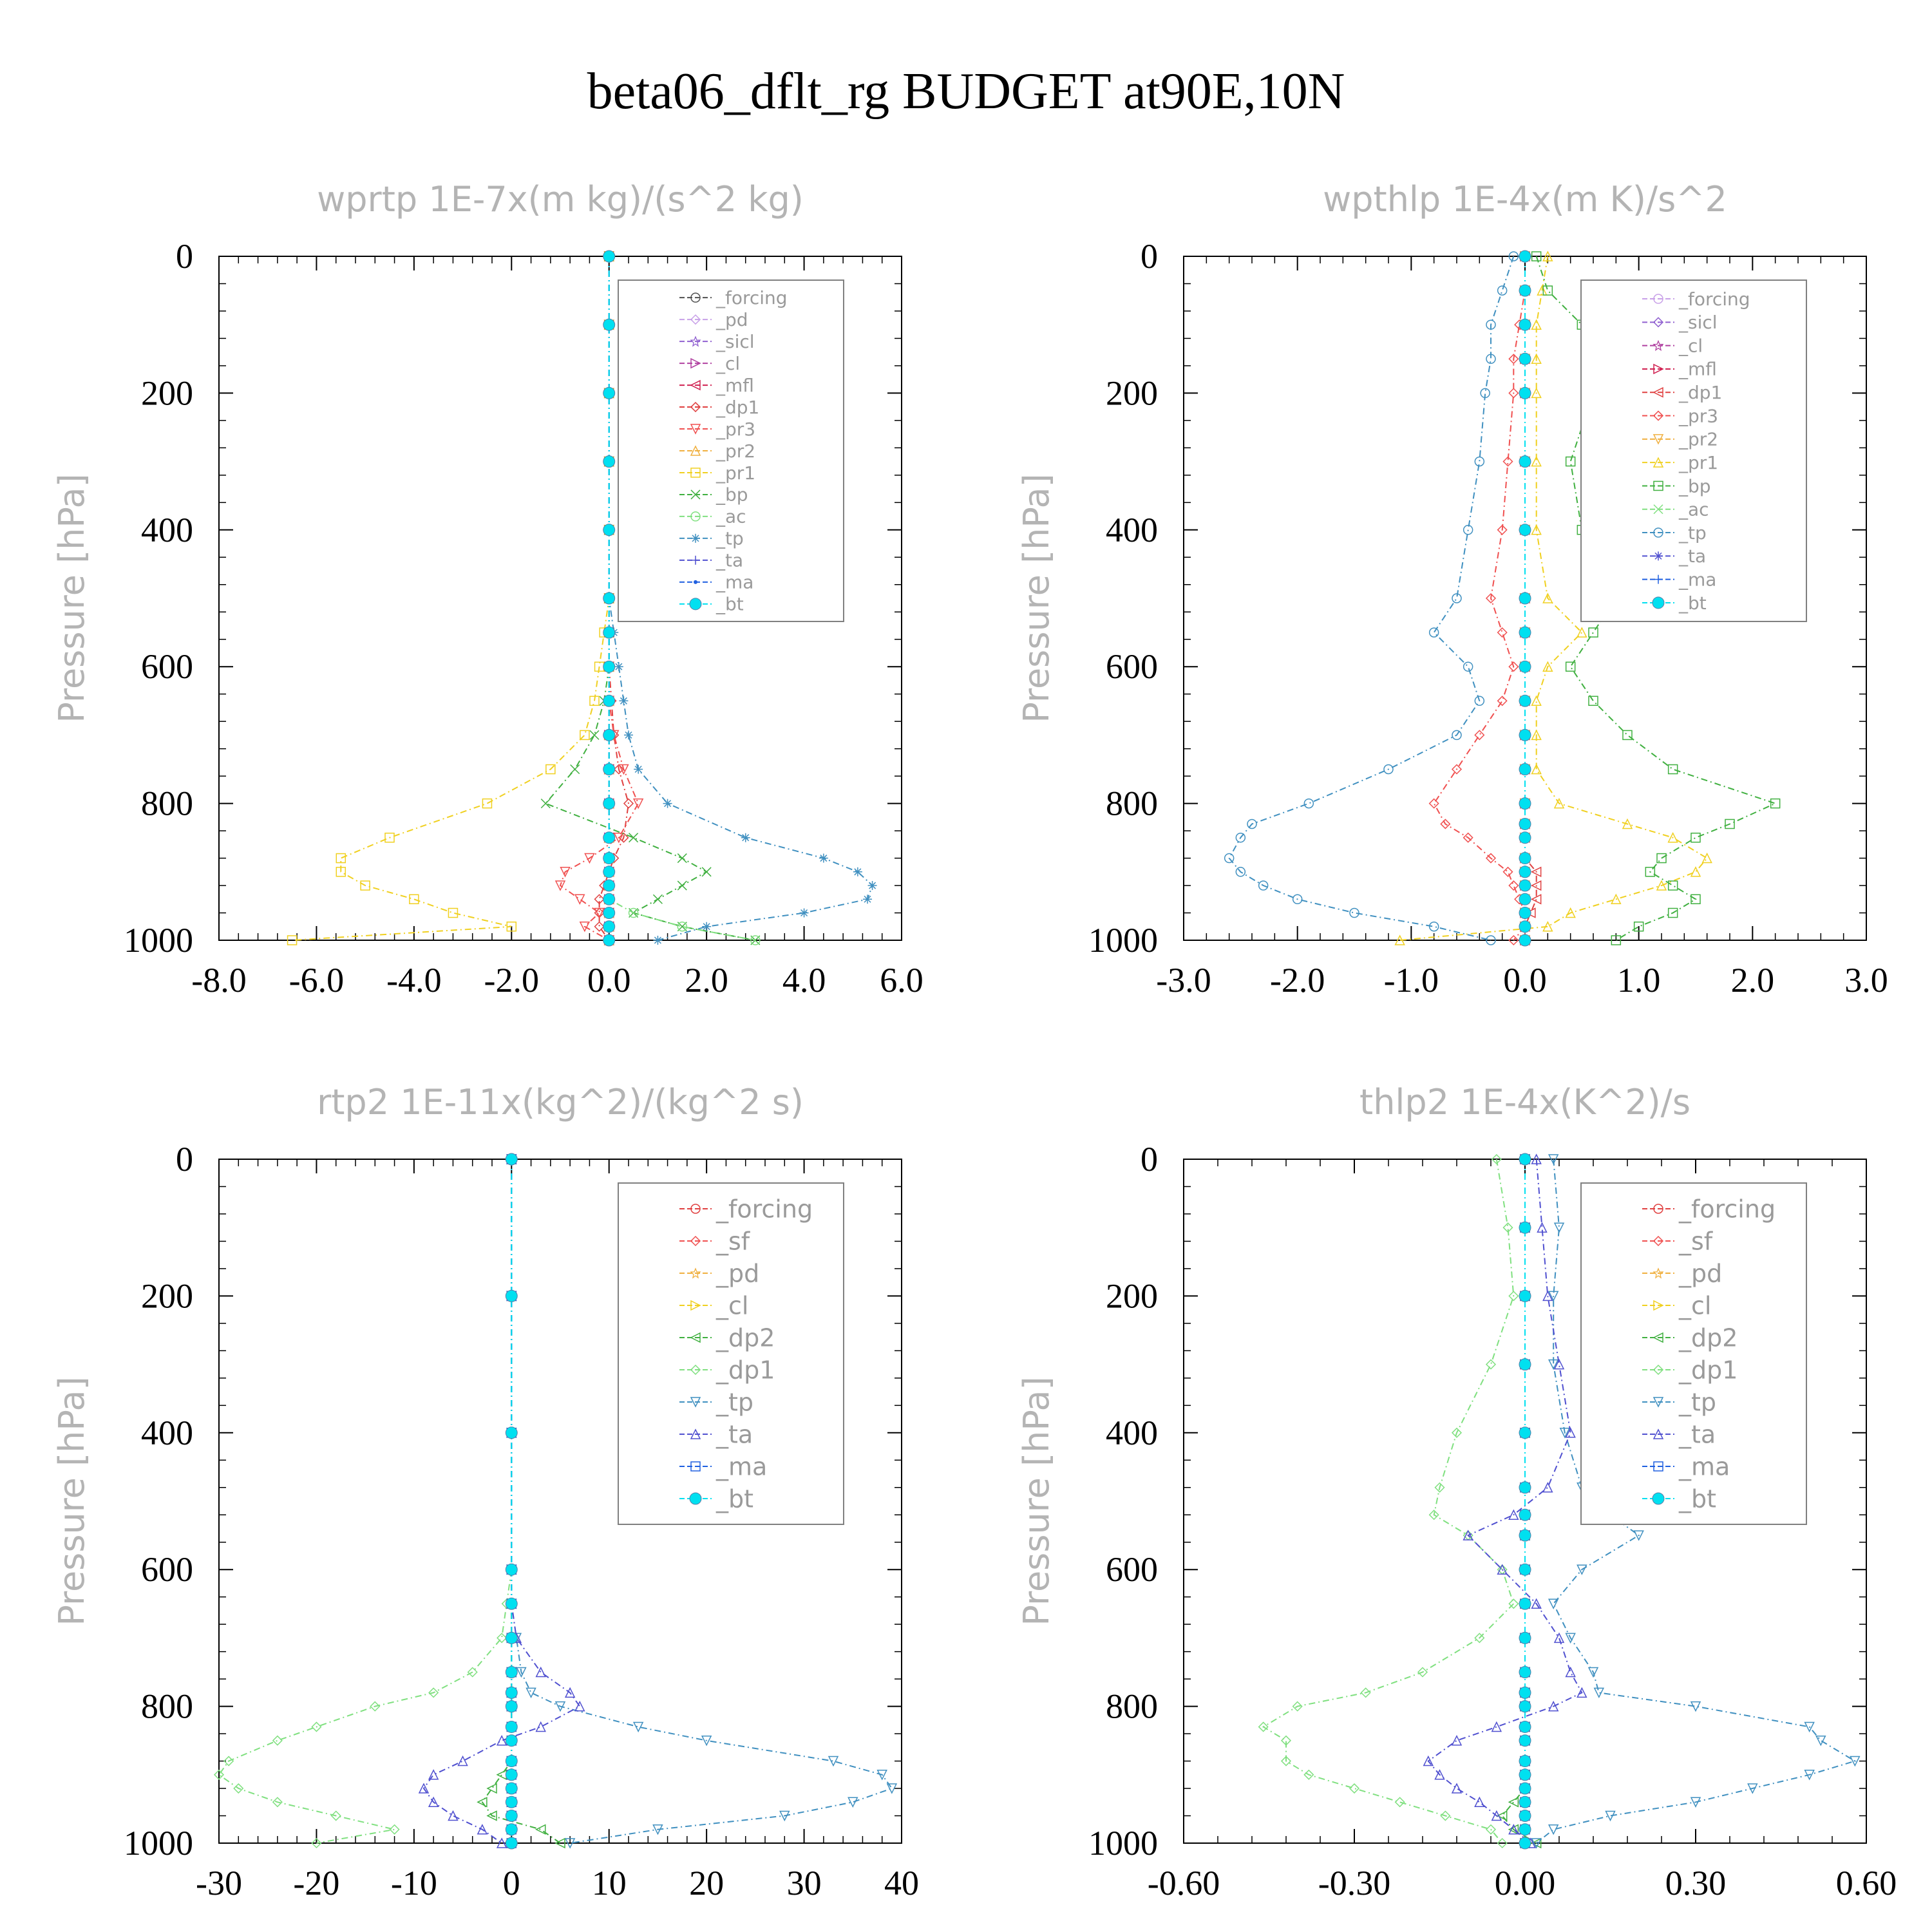 Image resolution: width=1932 pixels, height=1932 pixels. I want to click on legend-label: _ta, so click(1692, 556).